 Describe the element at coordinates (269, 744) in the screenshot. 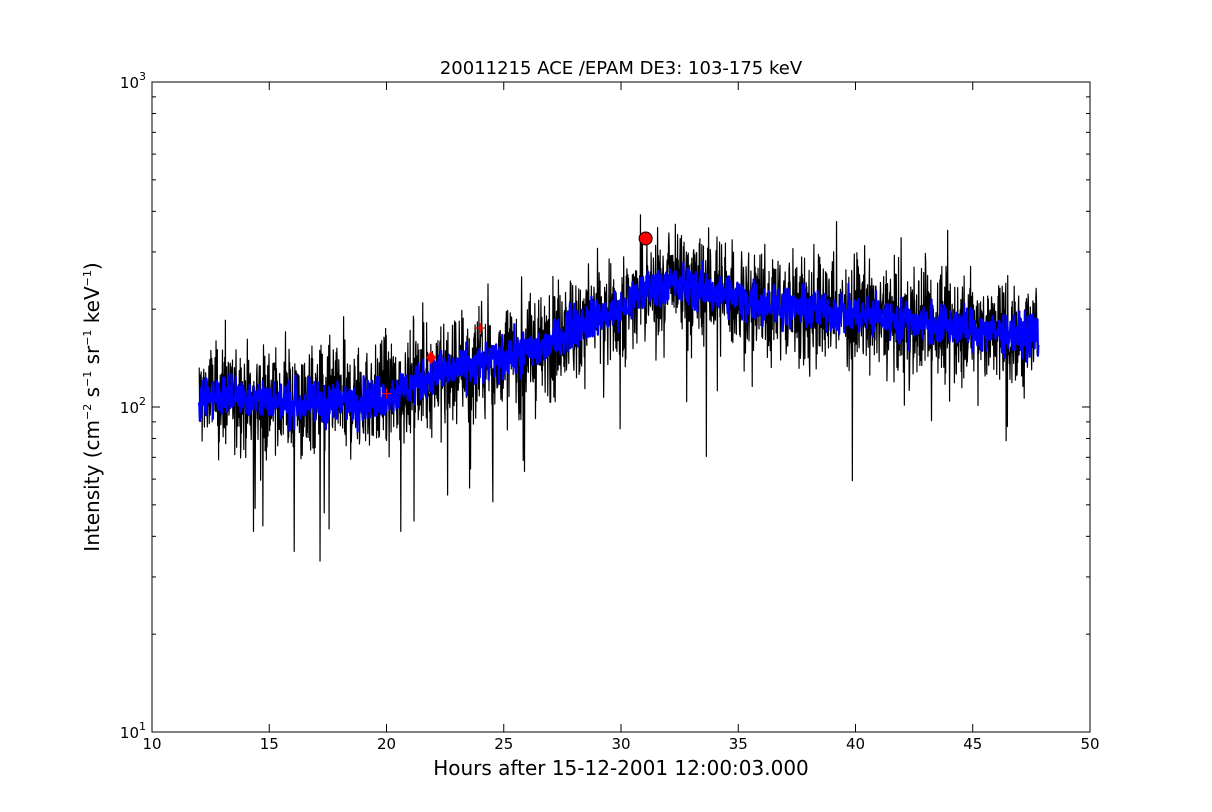

I see `x-tick-label: 15` at that location.